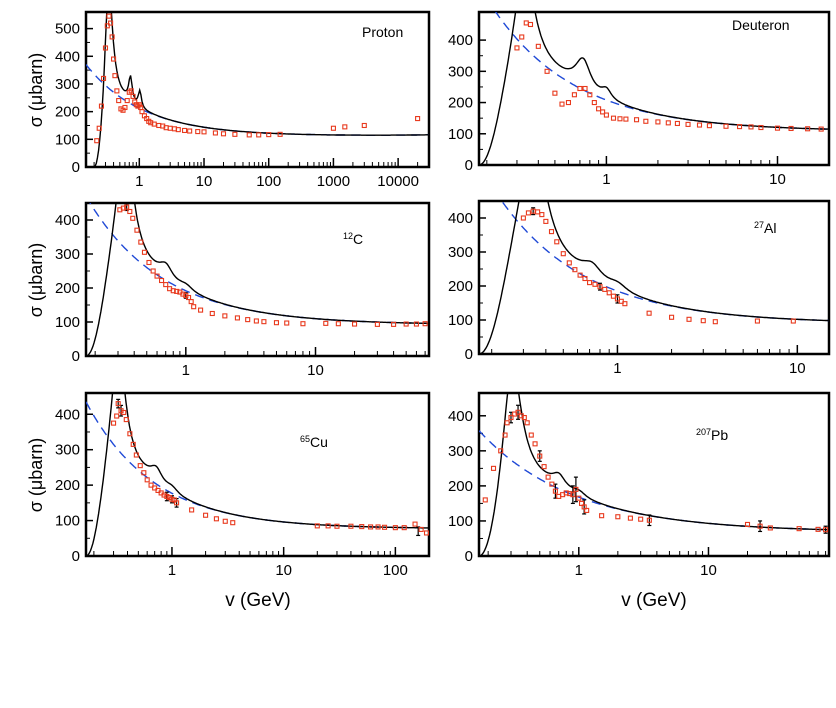  I want to click on y-tick-label: 200, so click(460, 286).